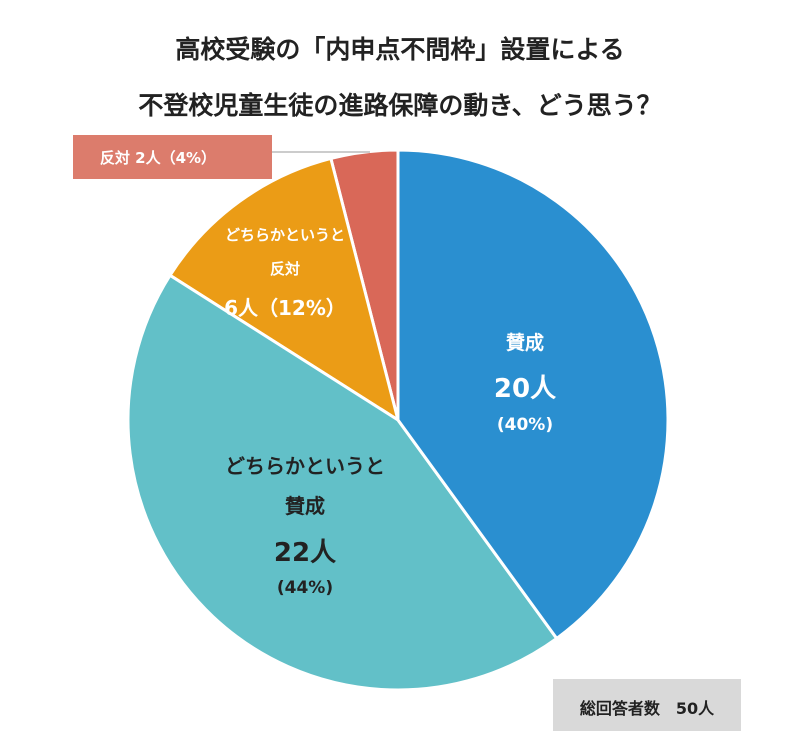  I want to click on total-respondents-box: 総回答者数 50人, so click(647, 705).